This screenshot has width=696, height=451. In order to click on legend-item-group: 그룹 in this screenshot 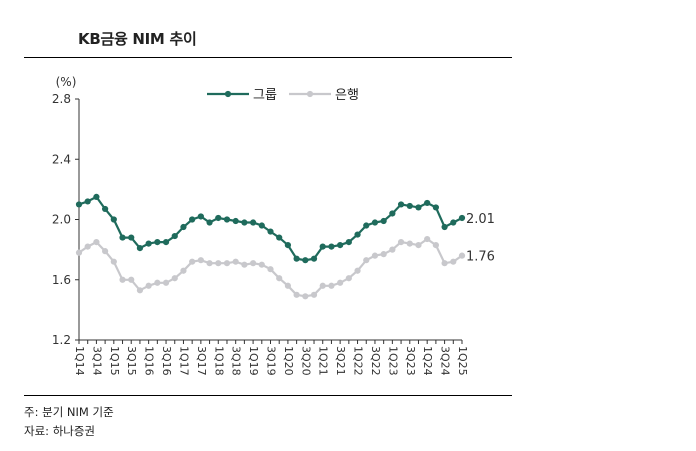, I will do `click(242, 95)`.